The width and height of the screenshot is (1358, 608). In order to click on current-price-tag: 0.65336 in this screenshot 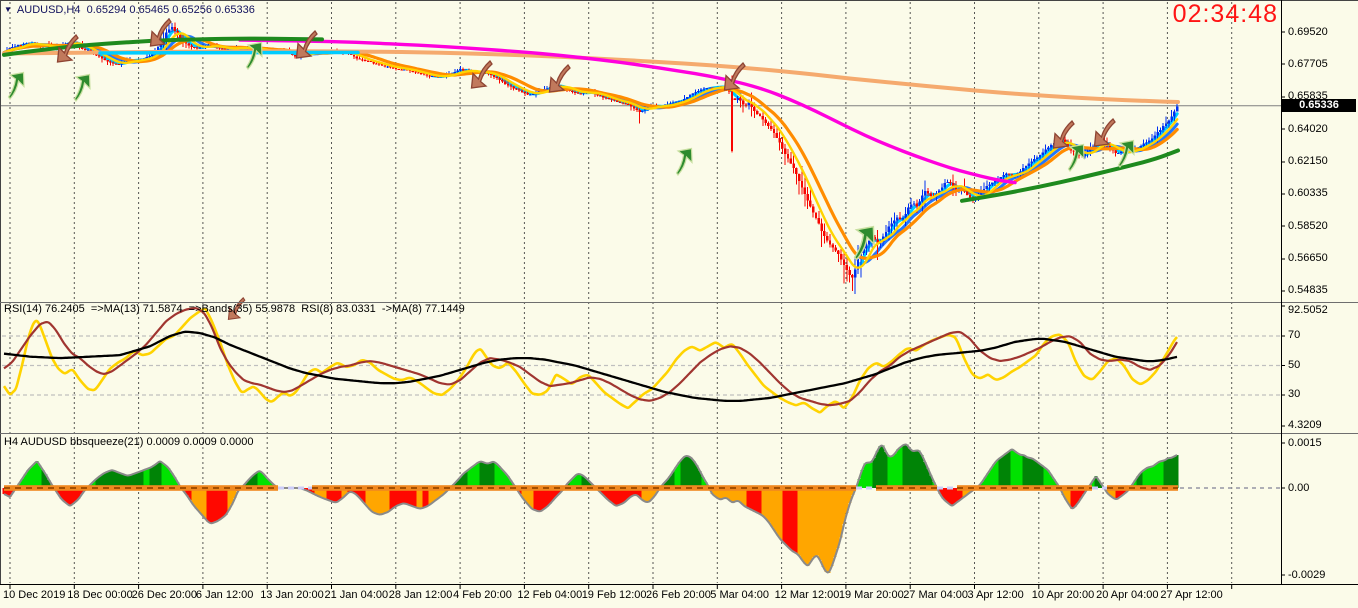, I will do `click(1319, 105)`.